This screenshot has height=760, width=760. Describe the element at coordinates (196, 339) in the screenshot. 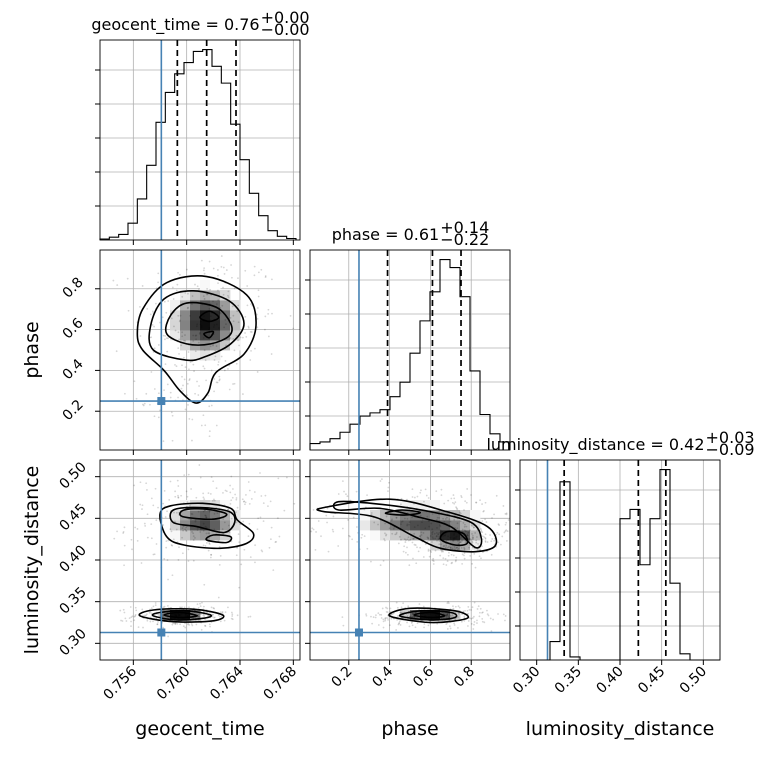

I see `contours` at that location.